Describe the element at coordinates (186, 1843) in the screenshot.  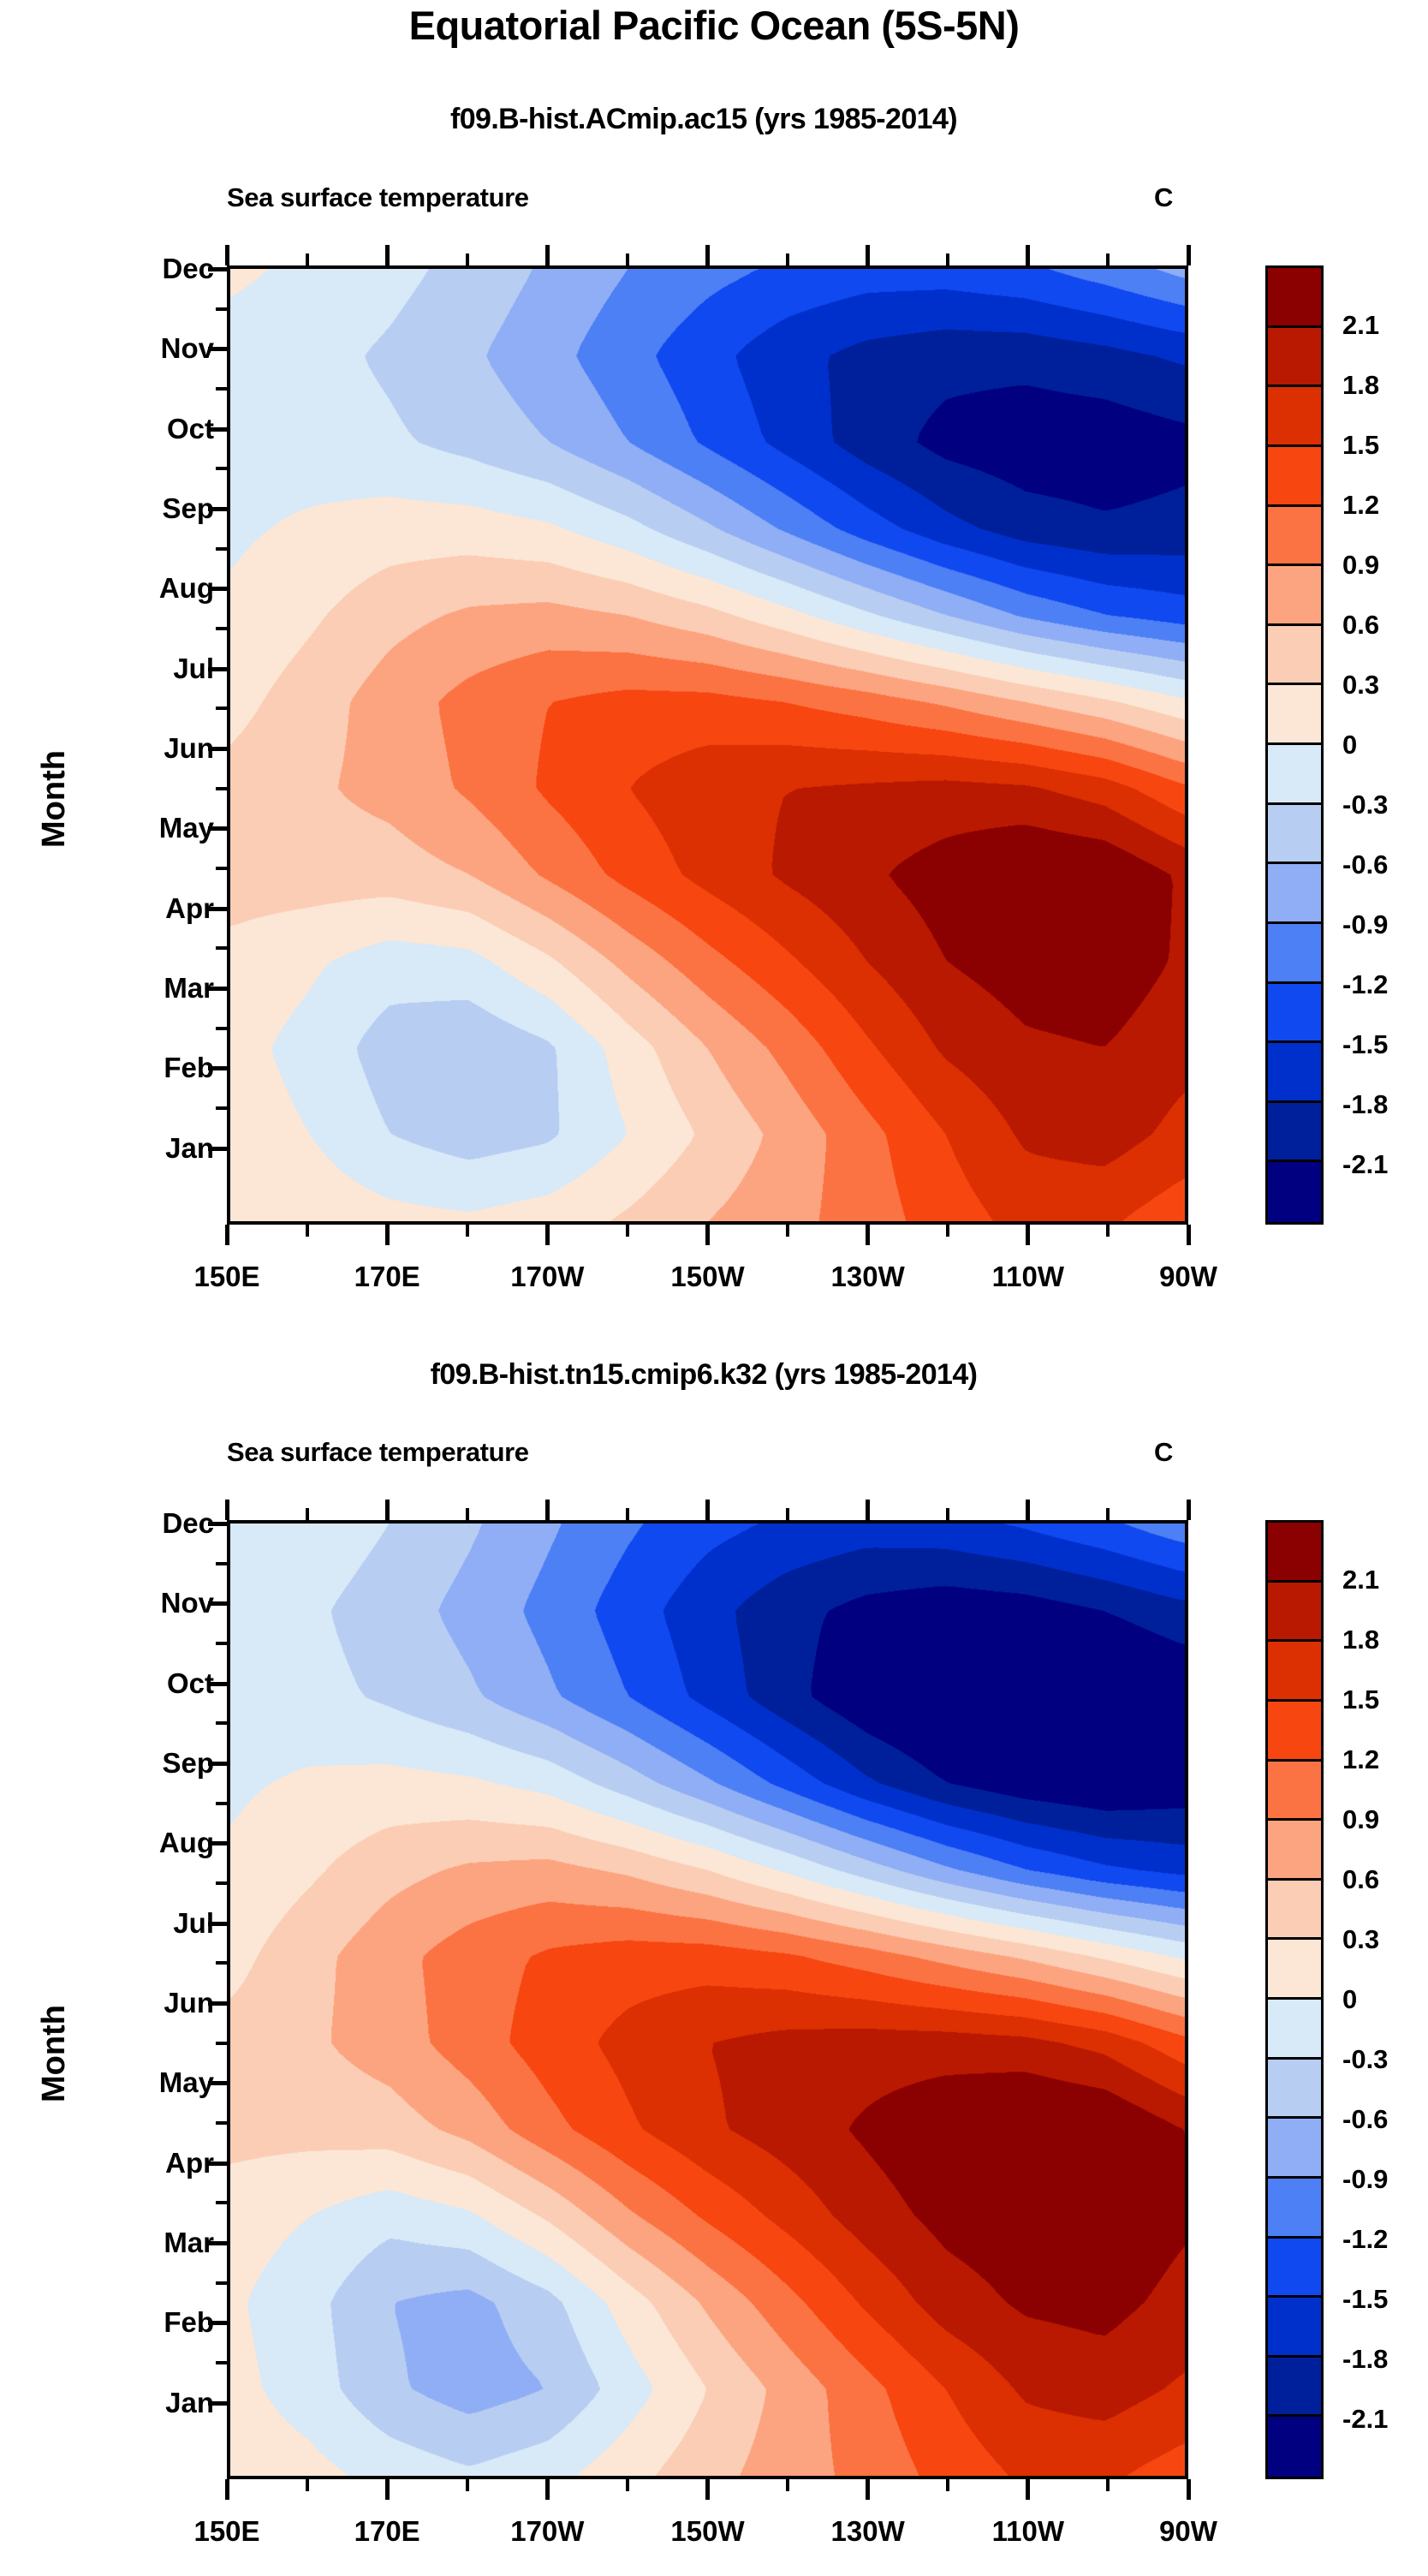
I see `panel-2-y-tick-aug: Aug` at that location.